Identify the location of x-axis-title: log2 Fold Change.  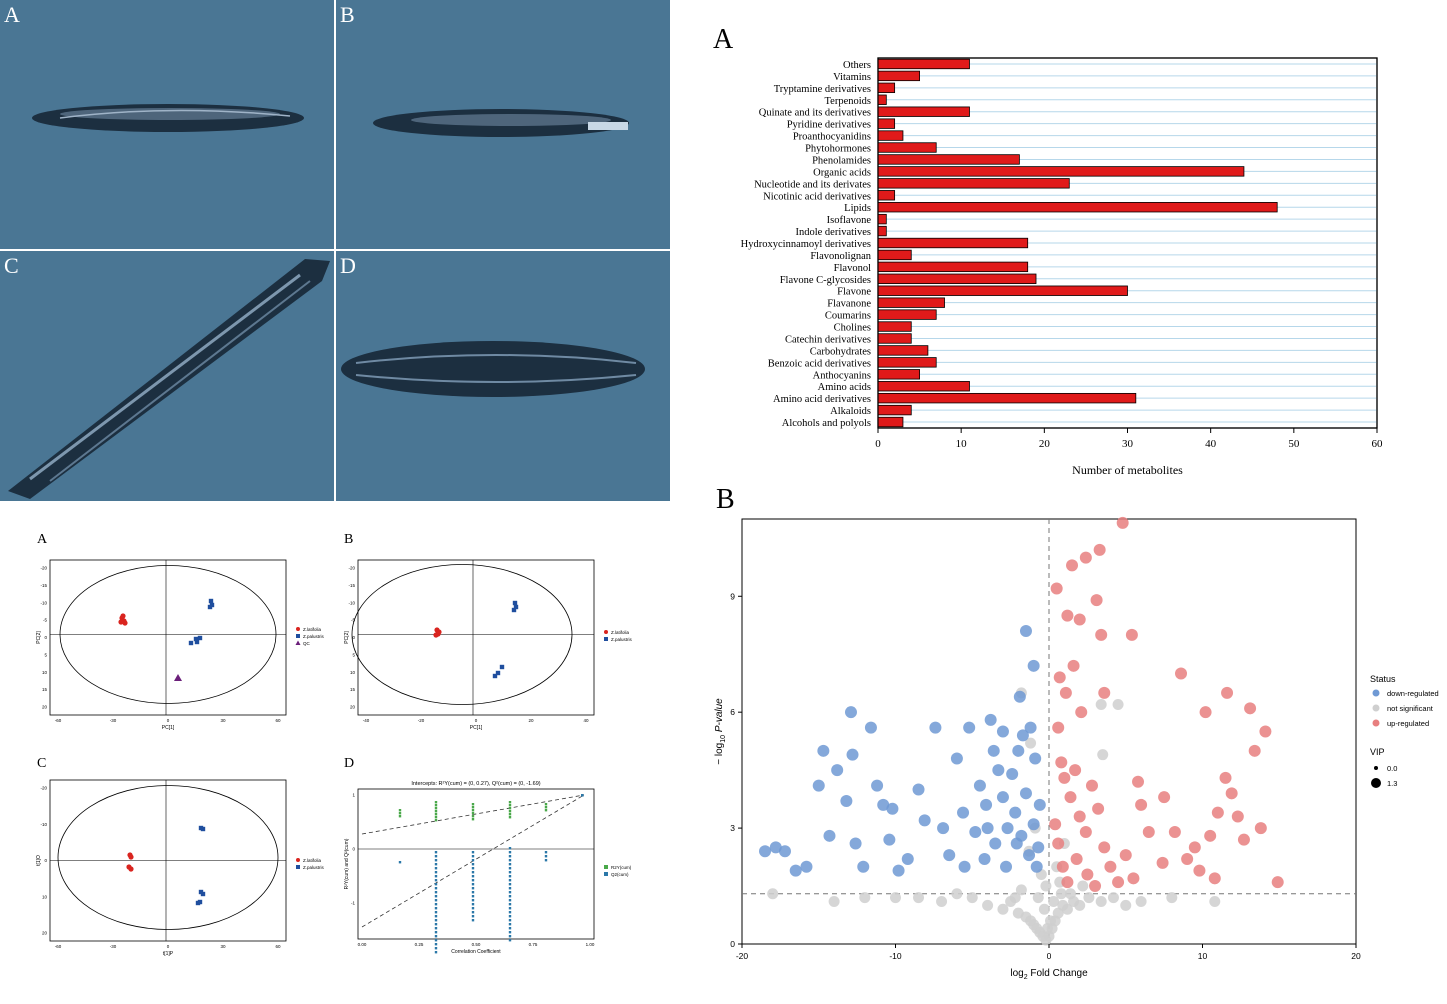
(1049, 974).